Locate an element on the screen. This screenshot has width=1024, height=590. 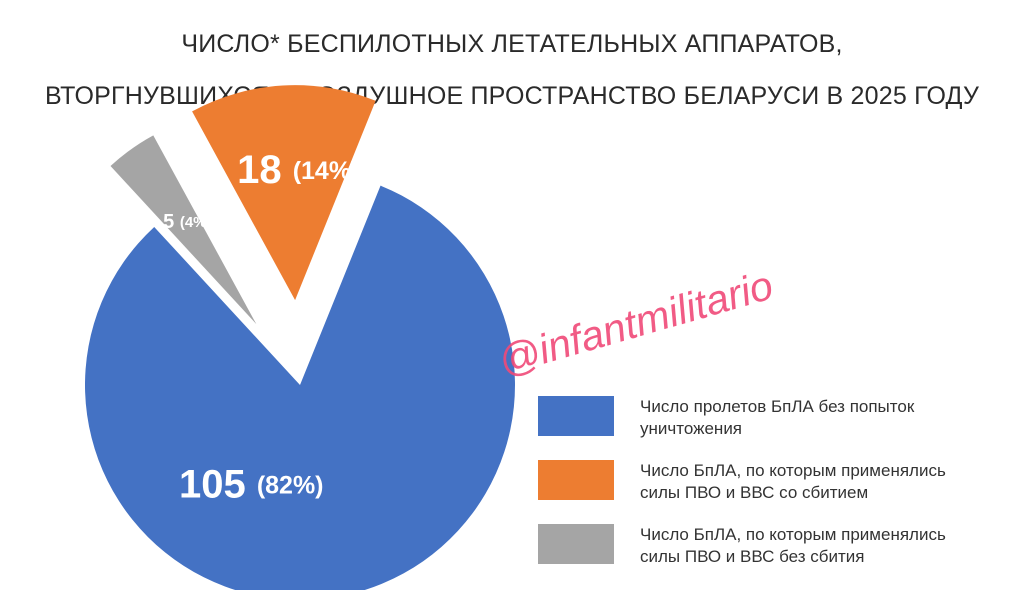
pie-slice-not-shot-down is located at coordinates (183, 230).